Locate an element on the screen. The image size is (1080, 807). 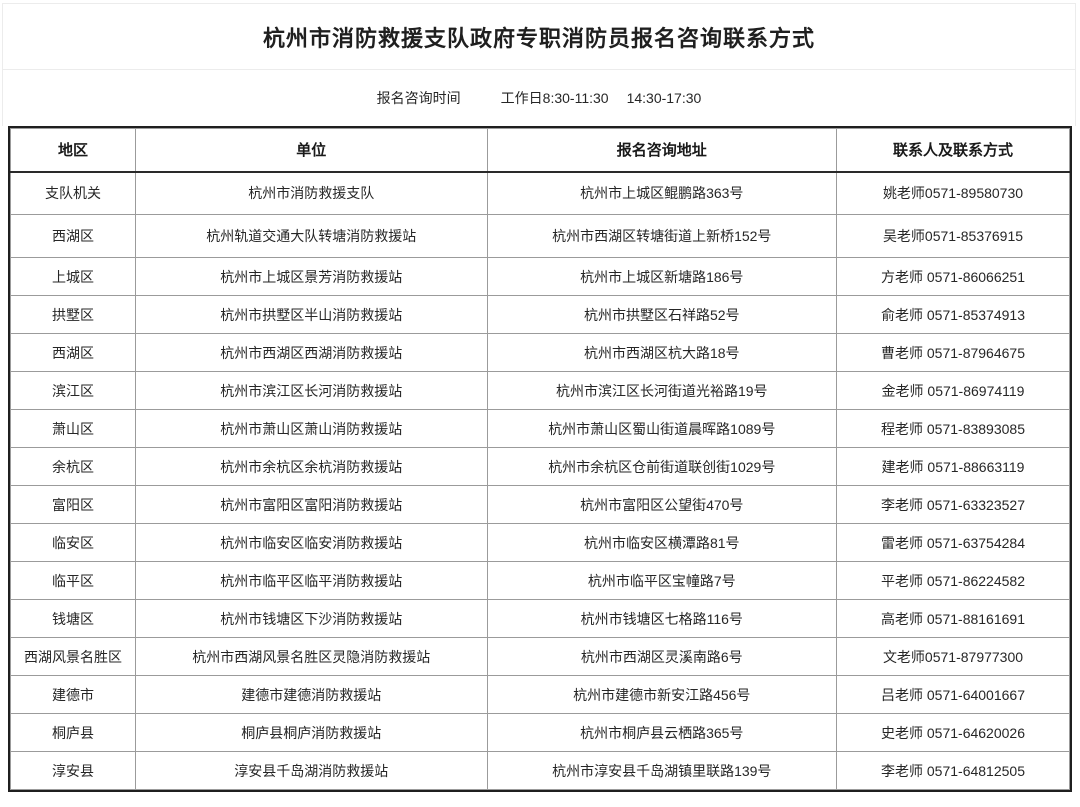
cell-address: 杭州市滨江区长河街道光裕路19号 is located at coordinates (662, 390).